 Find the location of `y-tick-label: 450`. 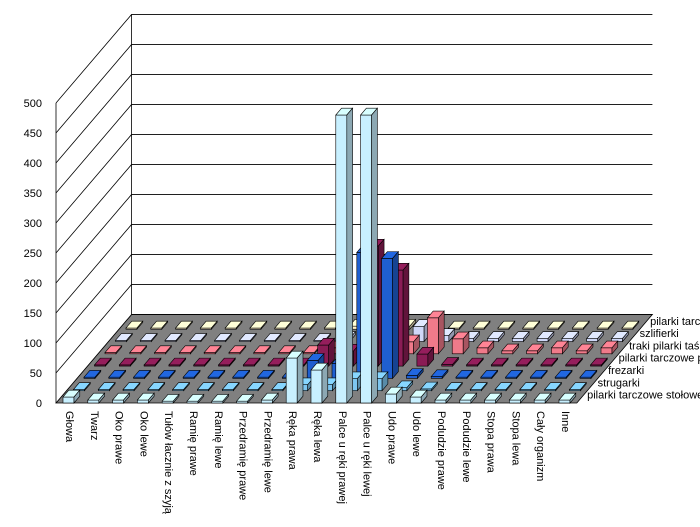

y-tick-label: 450 is located at coordinates (33, 134).